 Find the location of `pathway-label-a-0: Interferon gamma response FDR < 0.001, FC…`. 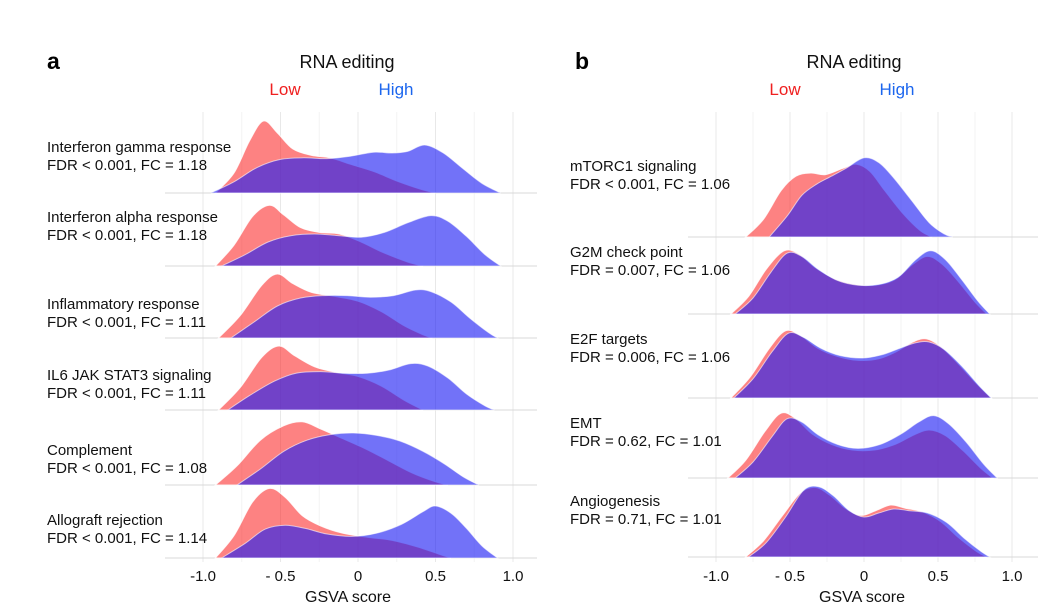

pathway-label-a-0: Interferon gamma response FDR < 0.001, FC… is located at coordinates (139, 156).